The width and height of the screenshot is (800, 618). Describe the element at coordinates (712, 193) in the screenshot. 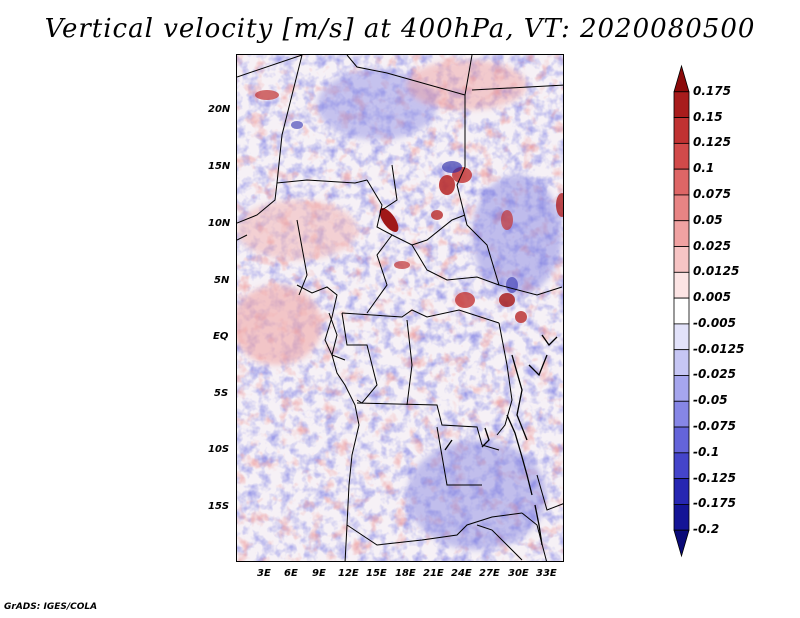

I see `colorbar-label: 0.075` at that location.